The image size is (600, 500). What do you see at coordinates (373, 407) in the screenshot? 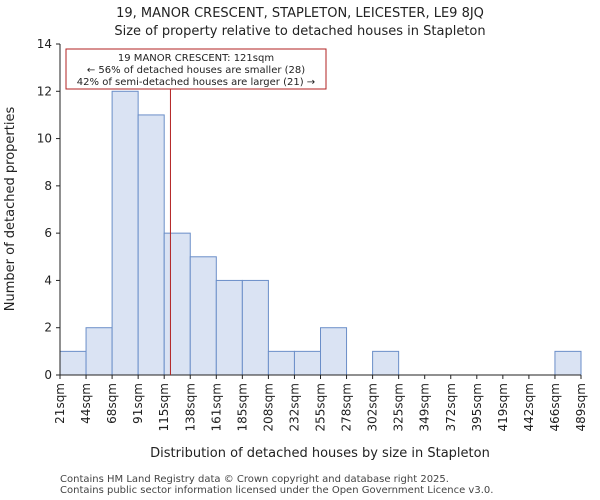
I see `x-tick-label: 302sqm` at bounding box center [373, 407].